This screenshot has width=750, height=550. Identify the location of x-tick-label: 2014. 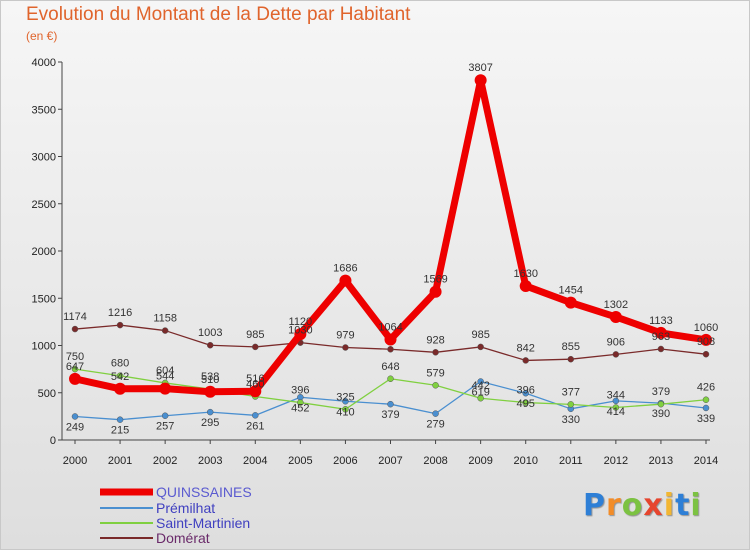
(706, 461).